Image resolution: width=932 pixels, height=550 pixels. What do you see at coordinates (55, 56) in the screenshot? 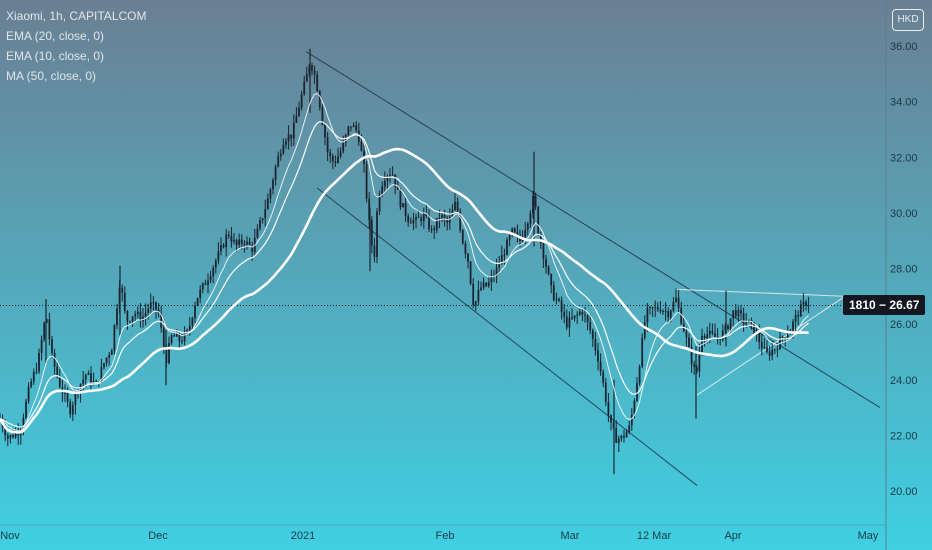
I see `legend-ema-10: EMA (10, close, 0)` at bounding box center [55, 56].